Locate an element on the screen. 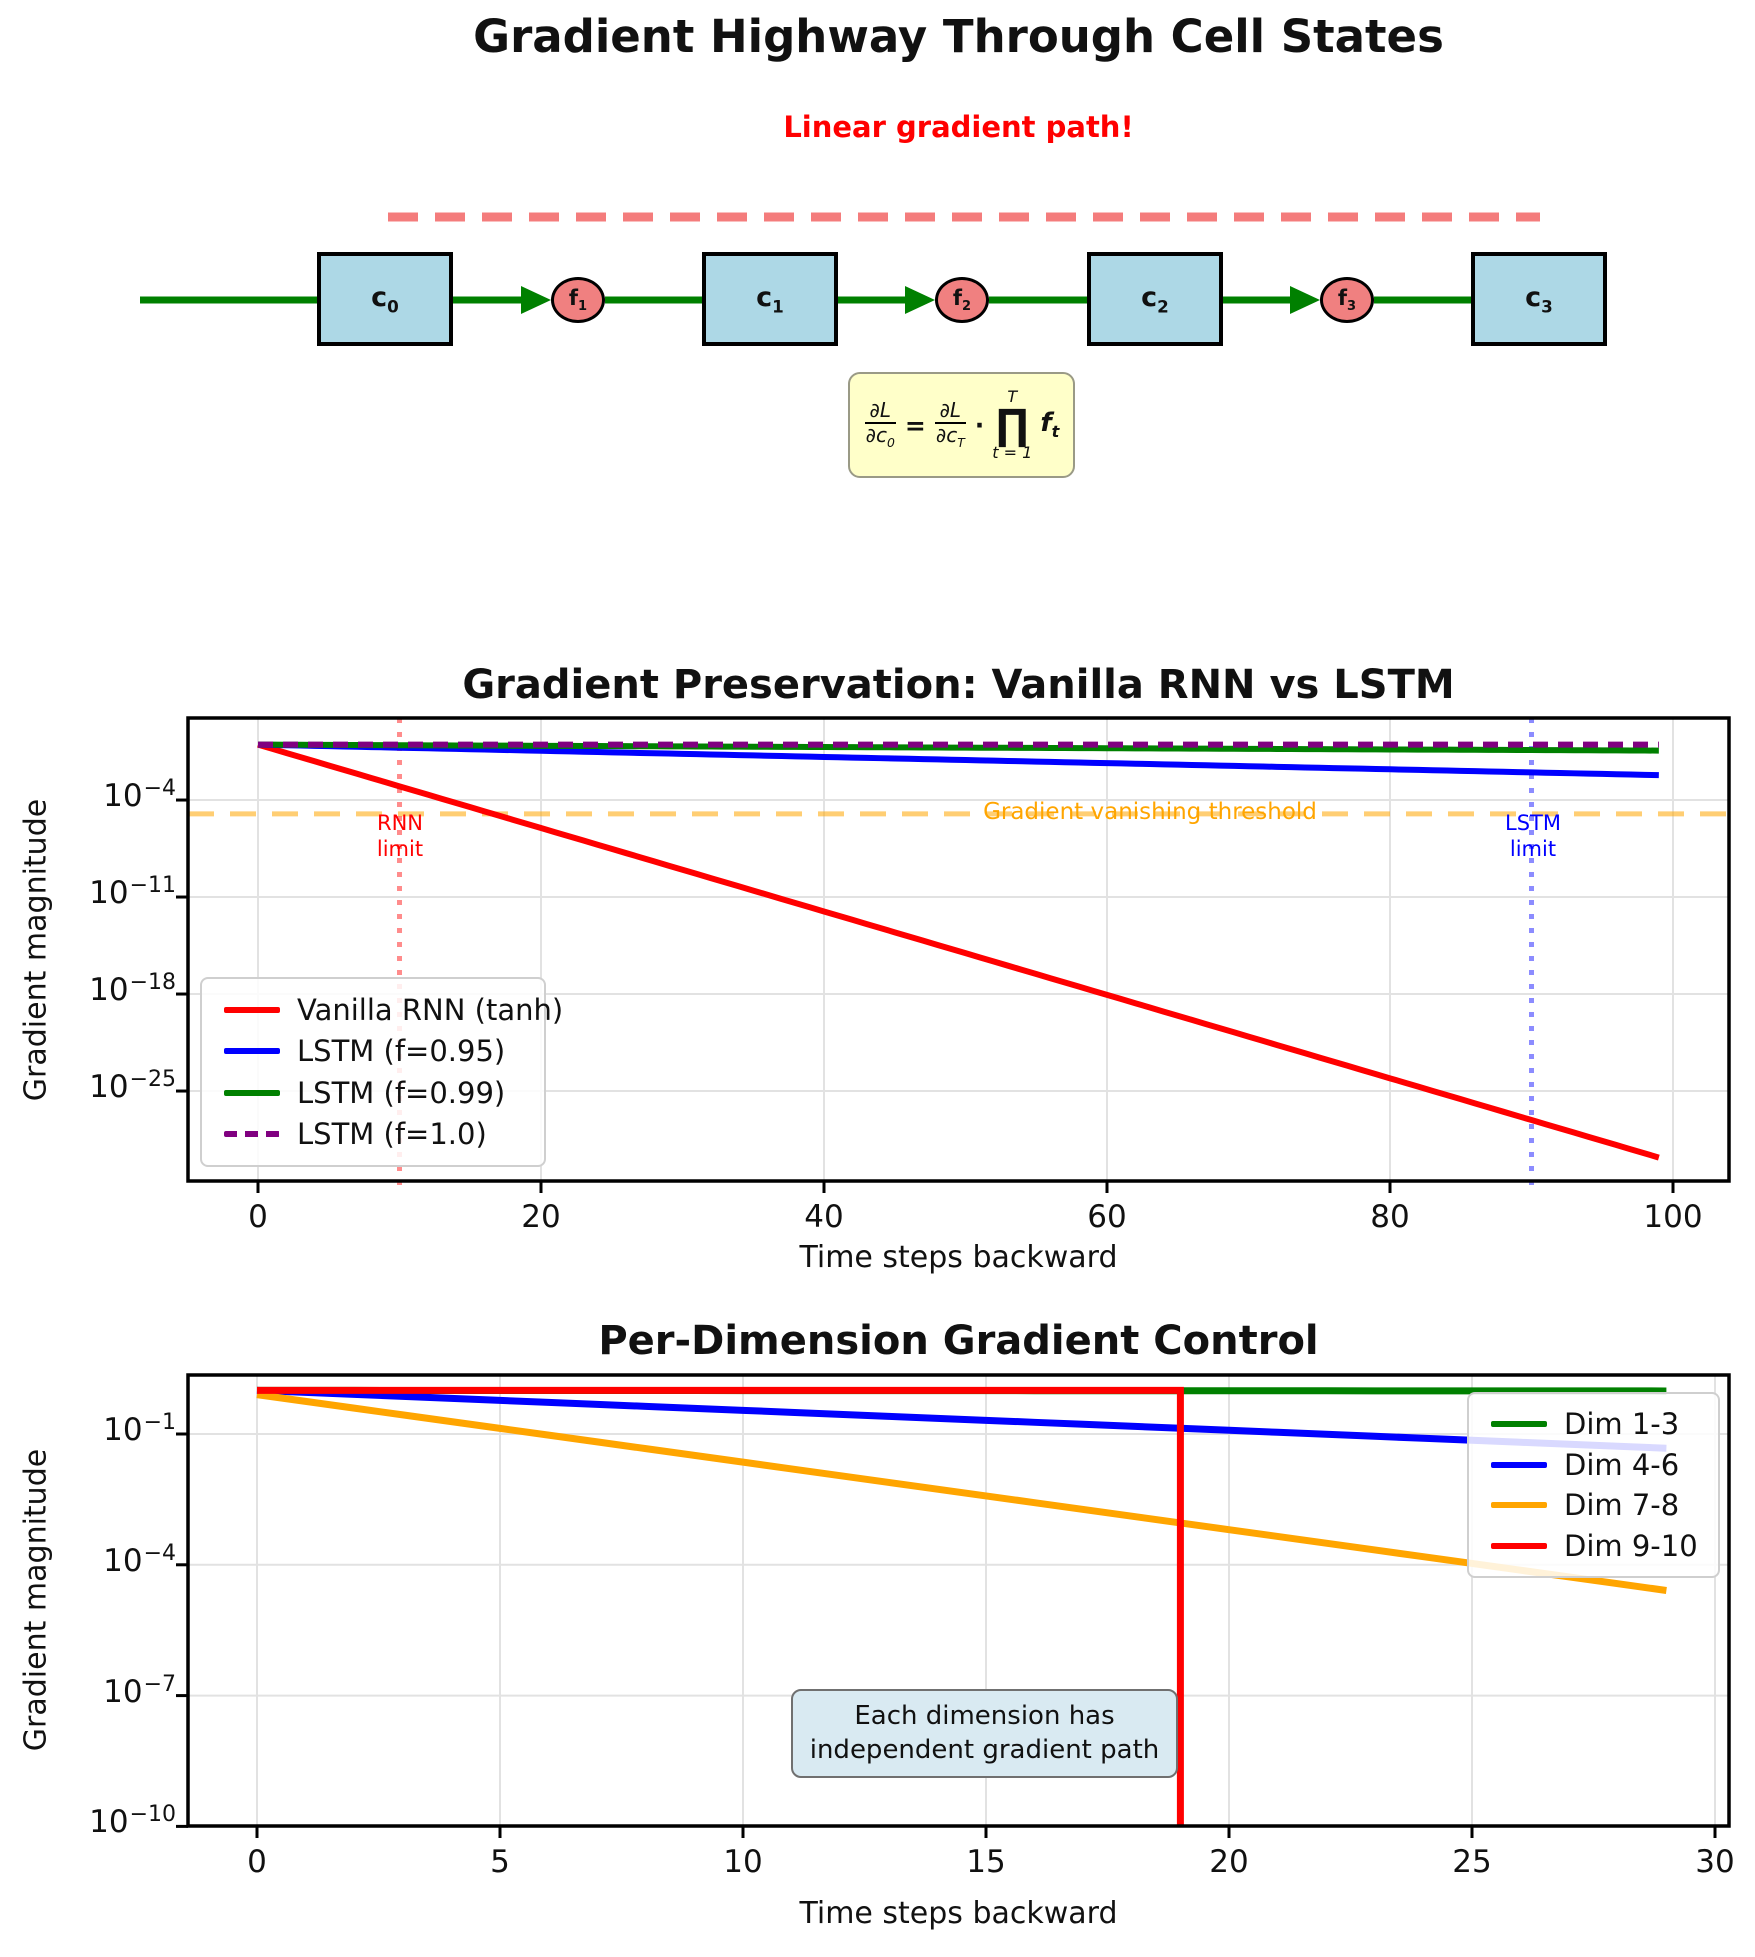 The height and width of the screenshot is (1957, 1755). chart2-y-axis-label: Gradient magnitude is located at coordinates (36, 1600).